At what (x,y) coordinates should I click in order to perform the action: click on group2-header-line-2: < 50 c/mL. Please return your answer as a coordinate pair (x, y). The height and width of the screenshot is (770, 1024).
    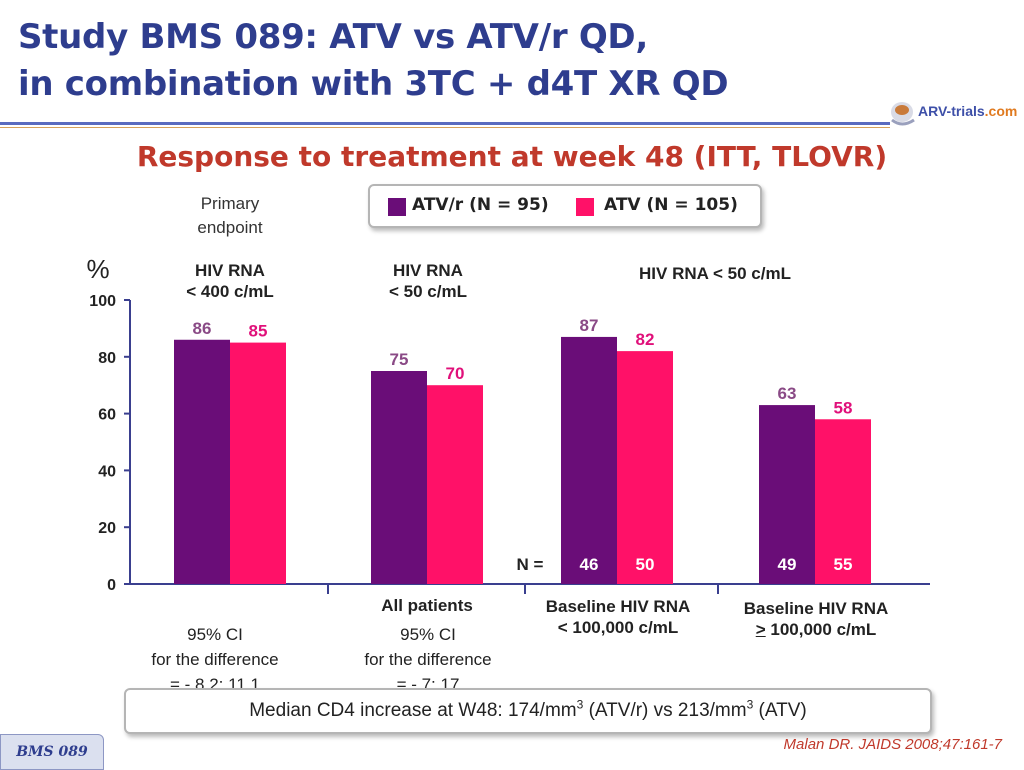
    Looking at the image, I should click on (428, 291).